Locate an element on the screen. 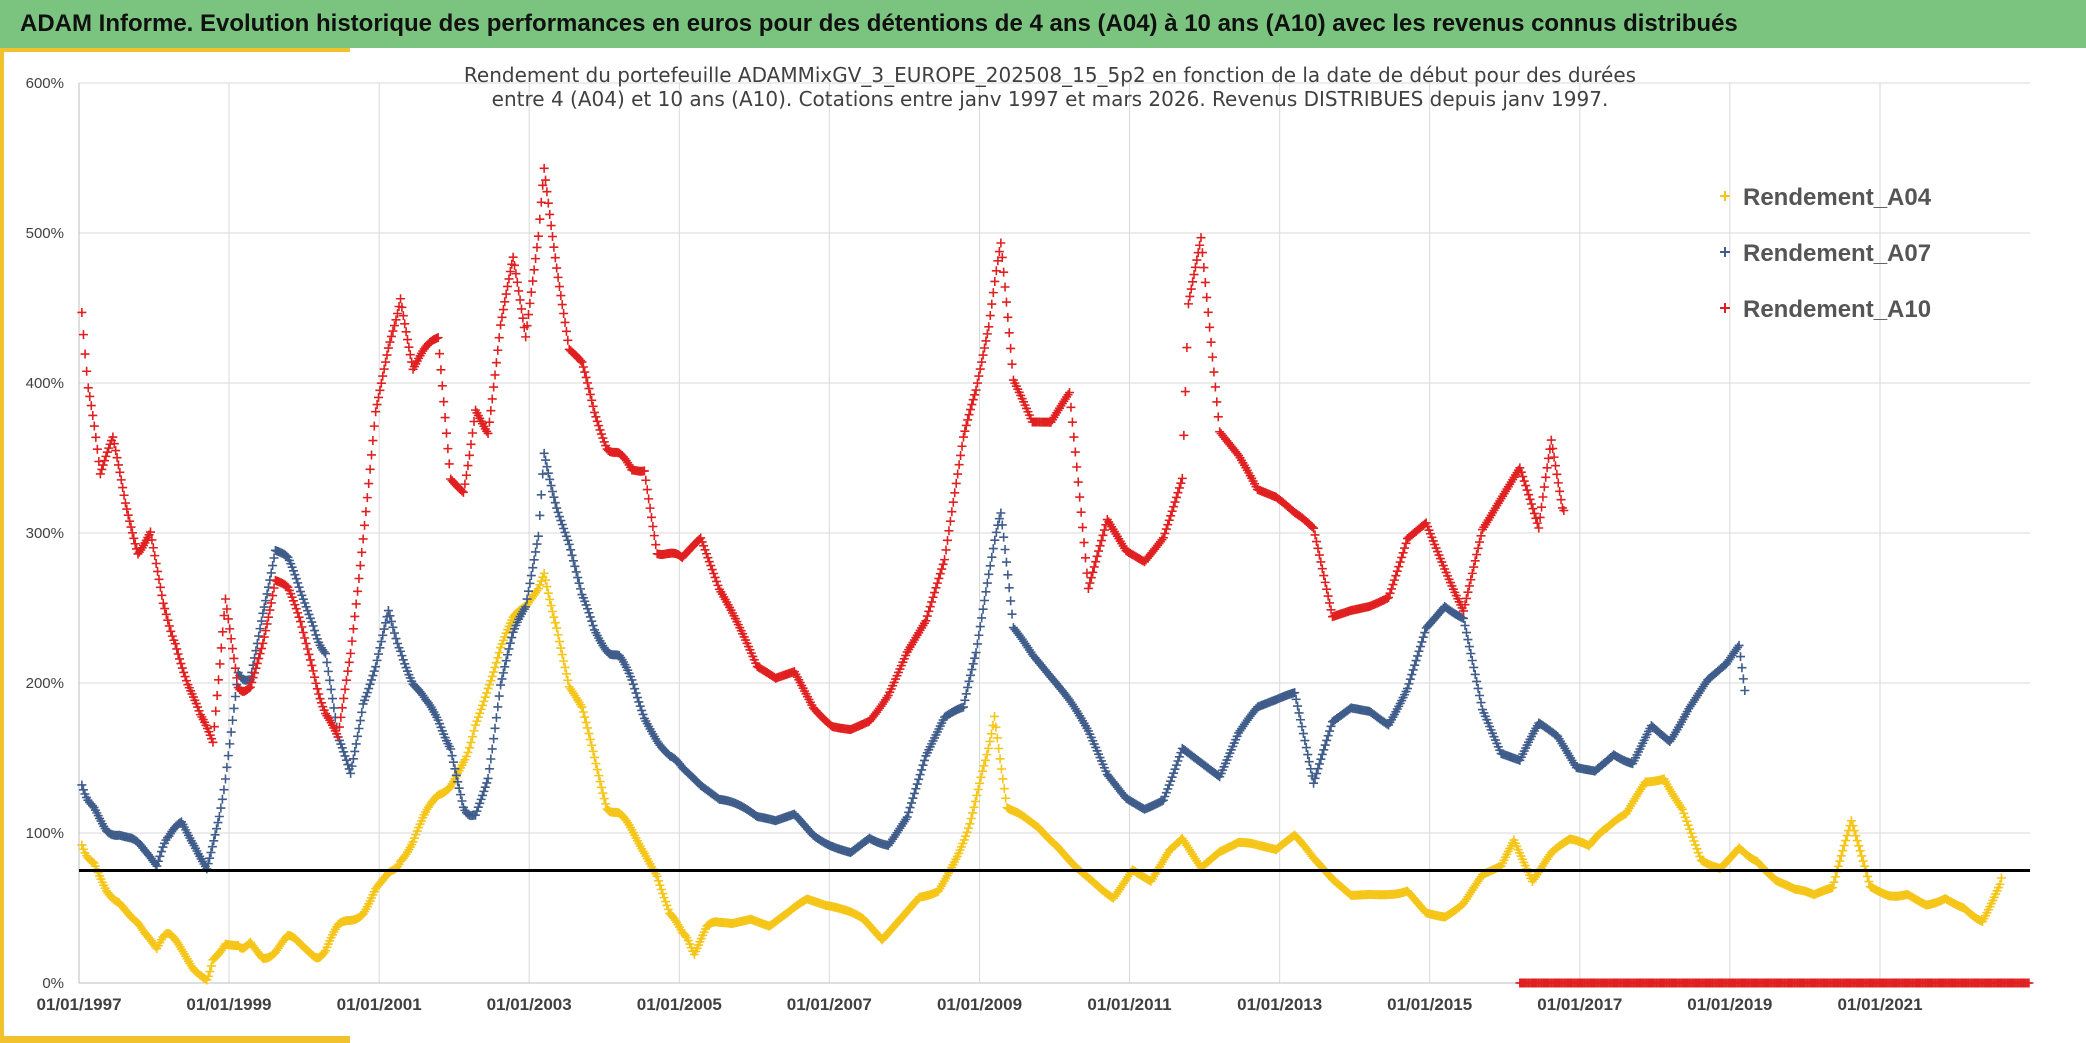 The image size is (2086, 1043). x-tick-label: 01/01/2019 is located at coordinates (1729, 1004).